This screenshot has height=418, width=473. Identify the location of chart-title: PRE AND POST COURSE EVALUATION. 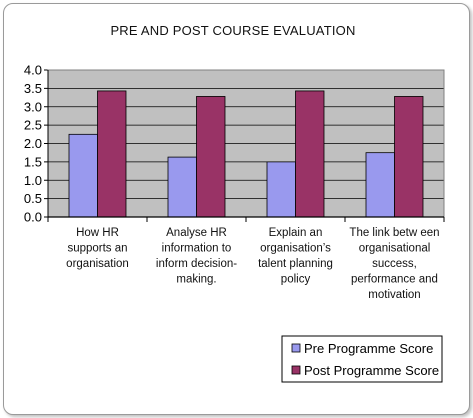
(232, 30).